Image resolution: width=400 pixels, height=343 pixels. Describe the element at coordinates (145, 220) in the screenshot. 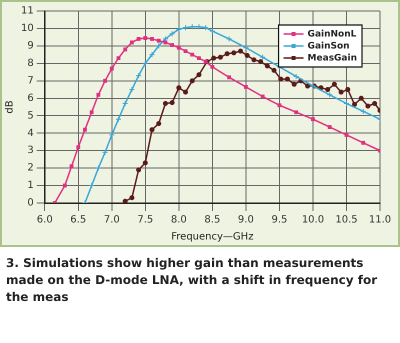

I see `x-tick-label: 7.5` at that location.